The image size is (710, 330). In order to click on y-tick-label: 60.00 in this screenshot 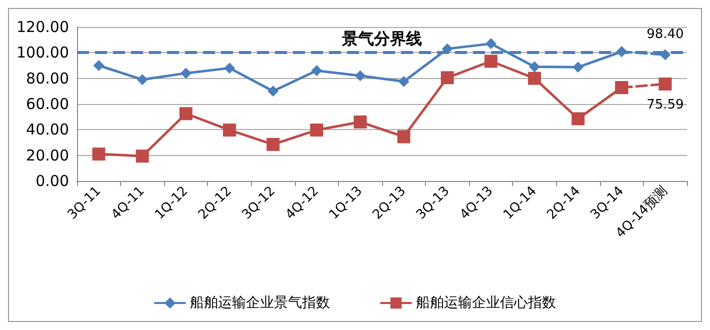, I will do `click(47, 104)`.